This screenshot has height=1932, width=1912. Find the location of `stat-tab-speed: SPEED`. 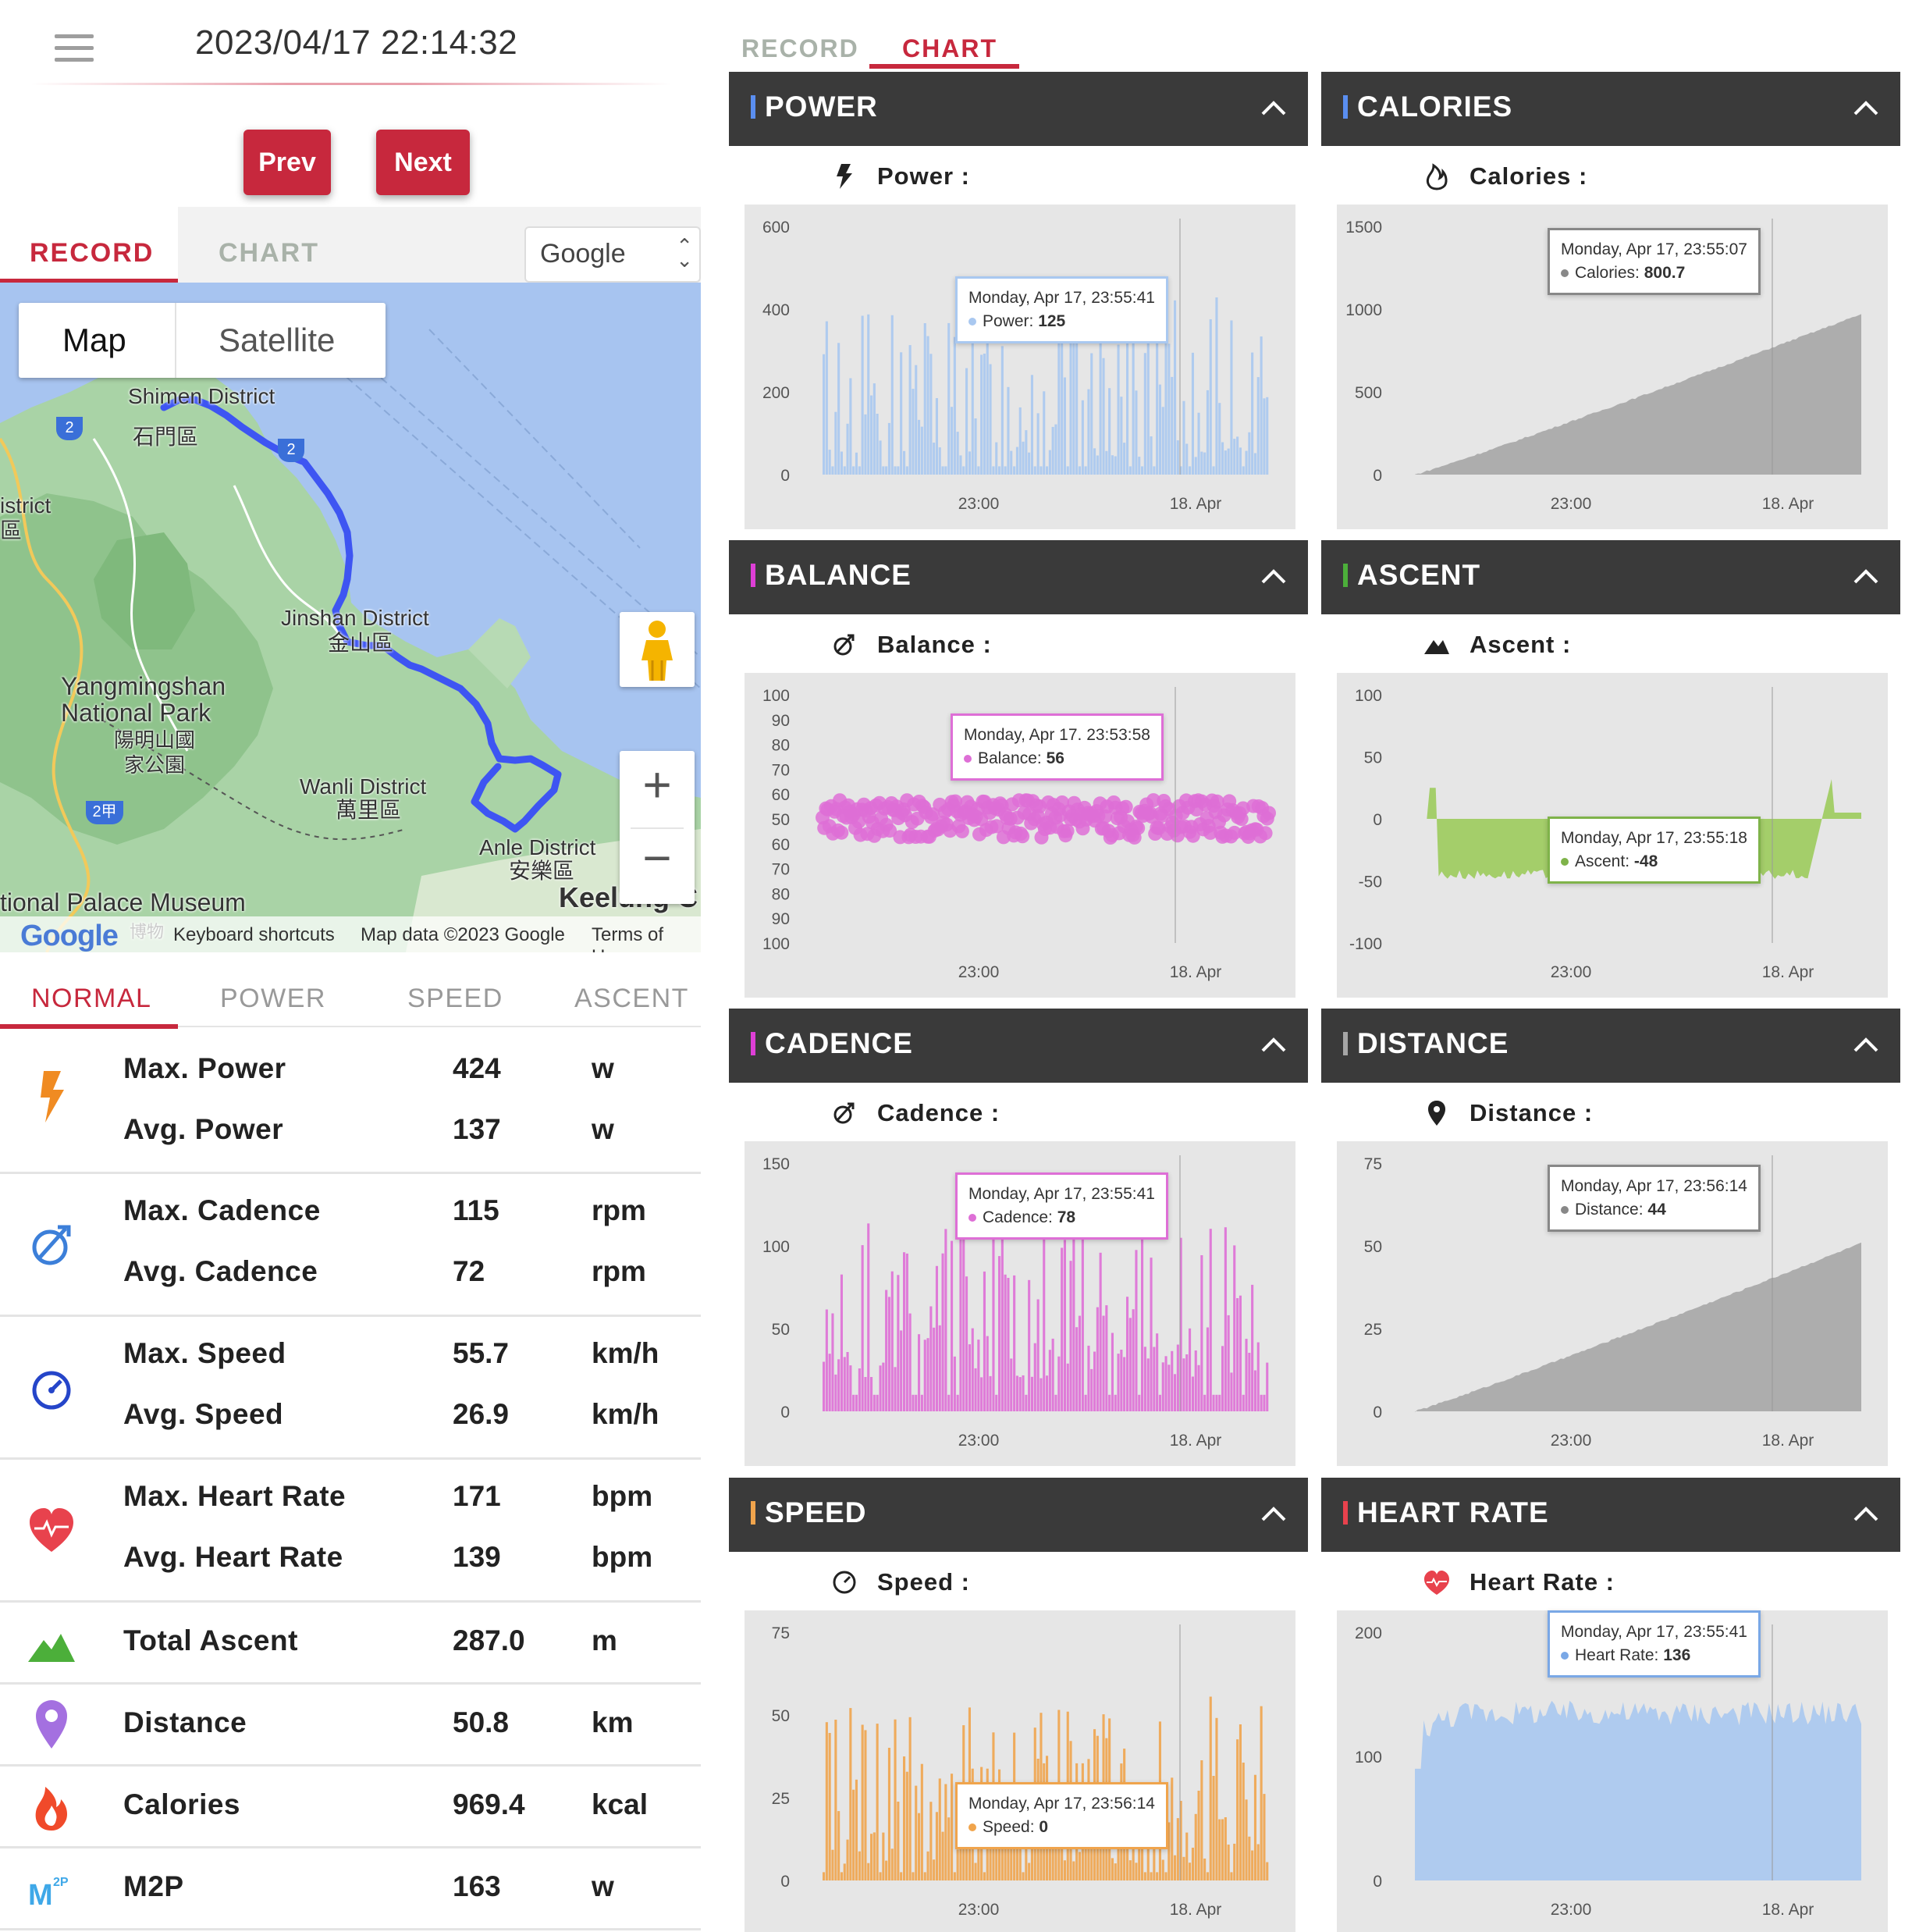

stat-tab-speed: SPEED is located at coordinates (455, 999).